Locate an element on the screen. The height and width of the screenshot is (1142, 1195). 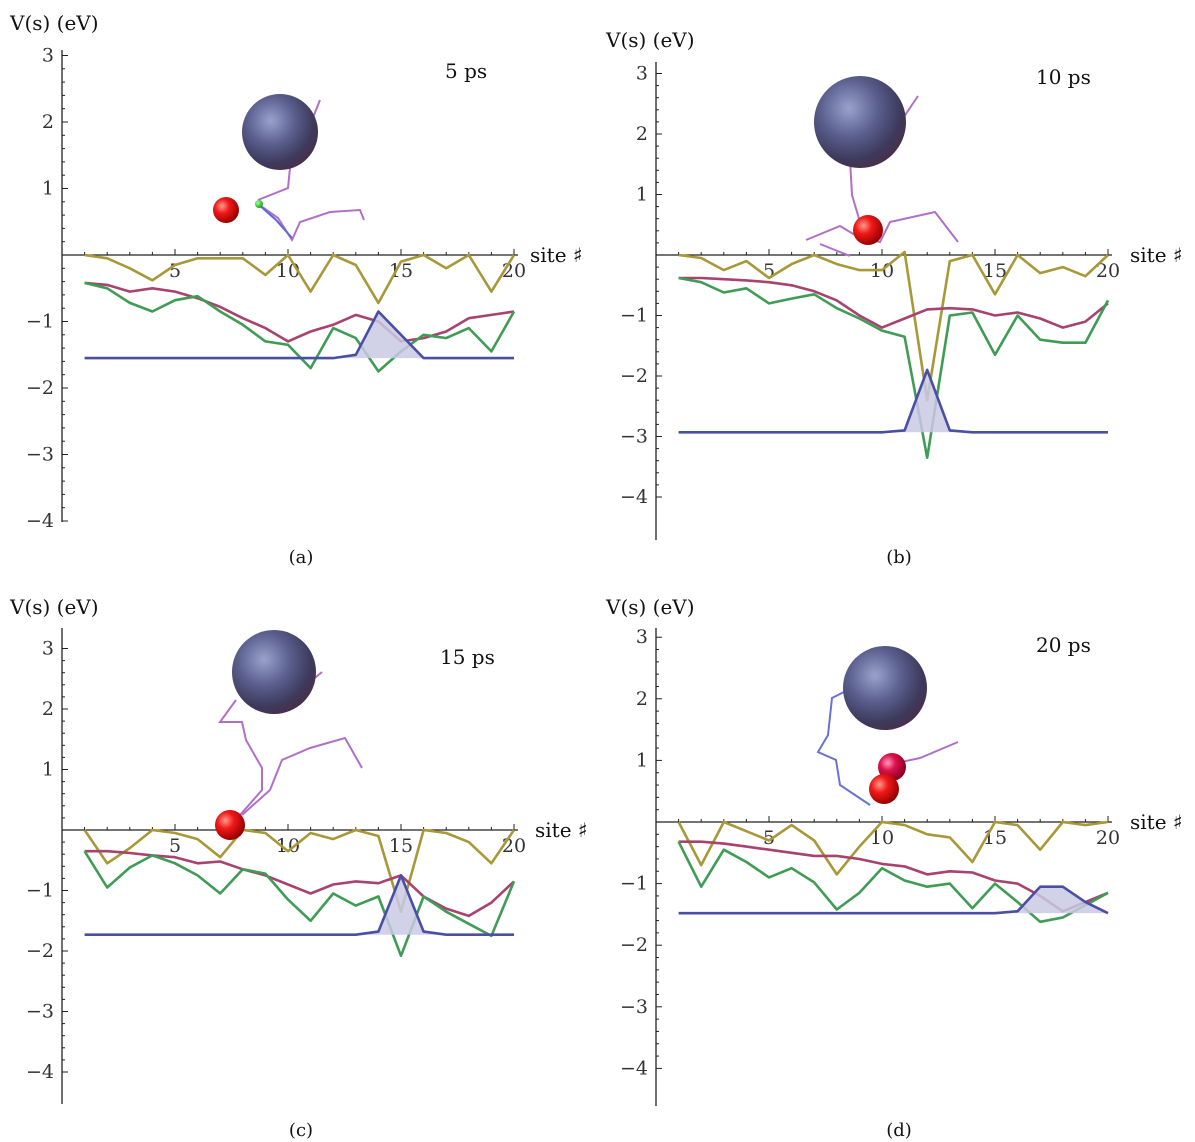
molecule-illustration-d is located at coordinates (887, 726).